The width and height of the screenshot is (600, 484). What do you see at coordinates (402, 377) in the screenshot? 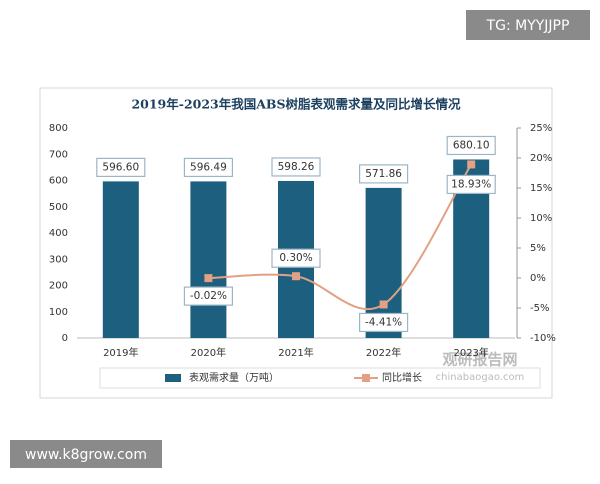
I see `legend-label: 同比增长` at bounding box center [402, 377].